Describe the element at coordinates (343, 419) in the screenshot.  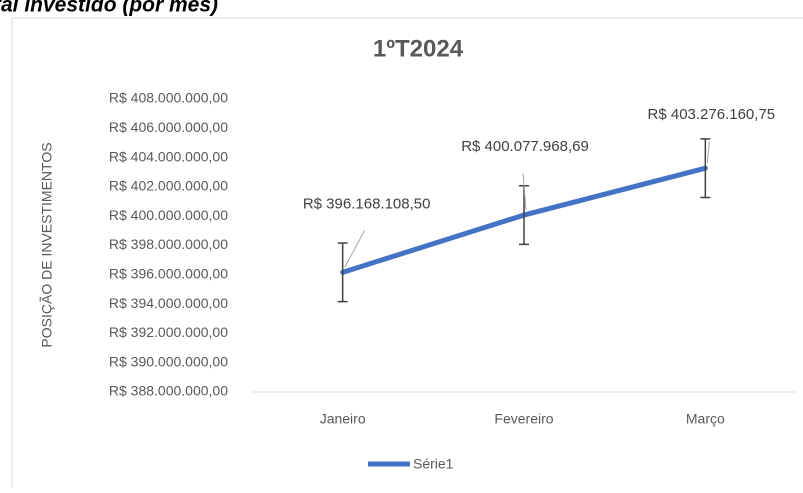
I see `x-tick-label: Janeiro` at that location.